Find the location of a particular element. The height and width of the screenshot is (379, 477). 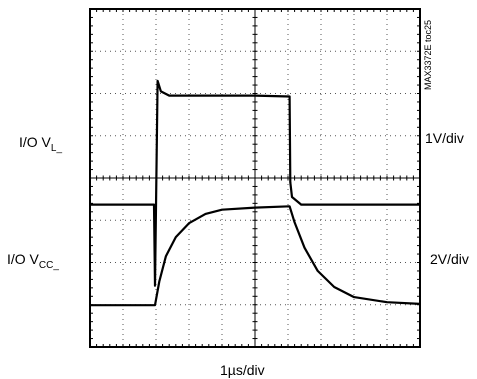

channel2-label-sub: CC_ is located at coordinates (48, 265).